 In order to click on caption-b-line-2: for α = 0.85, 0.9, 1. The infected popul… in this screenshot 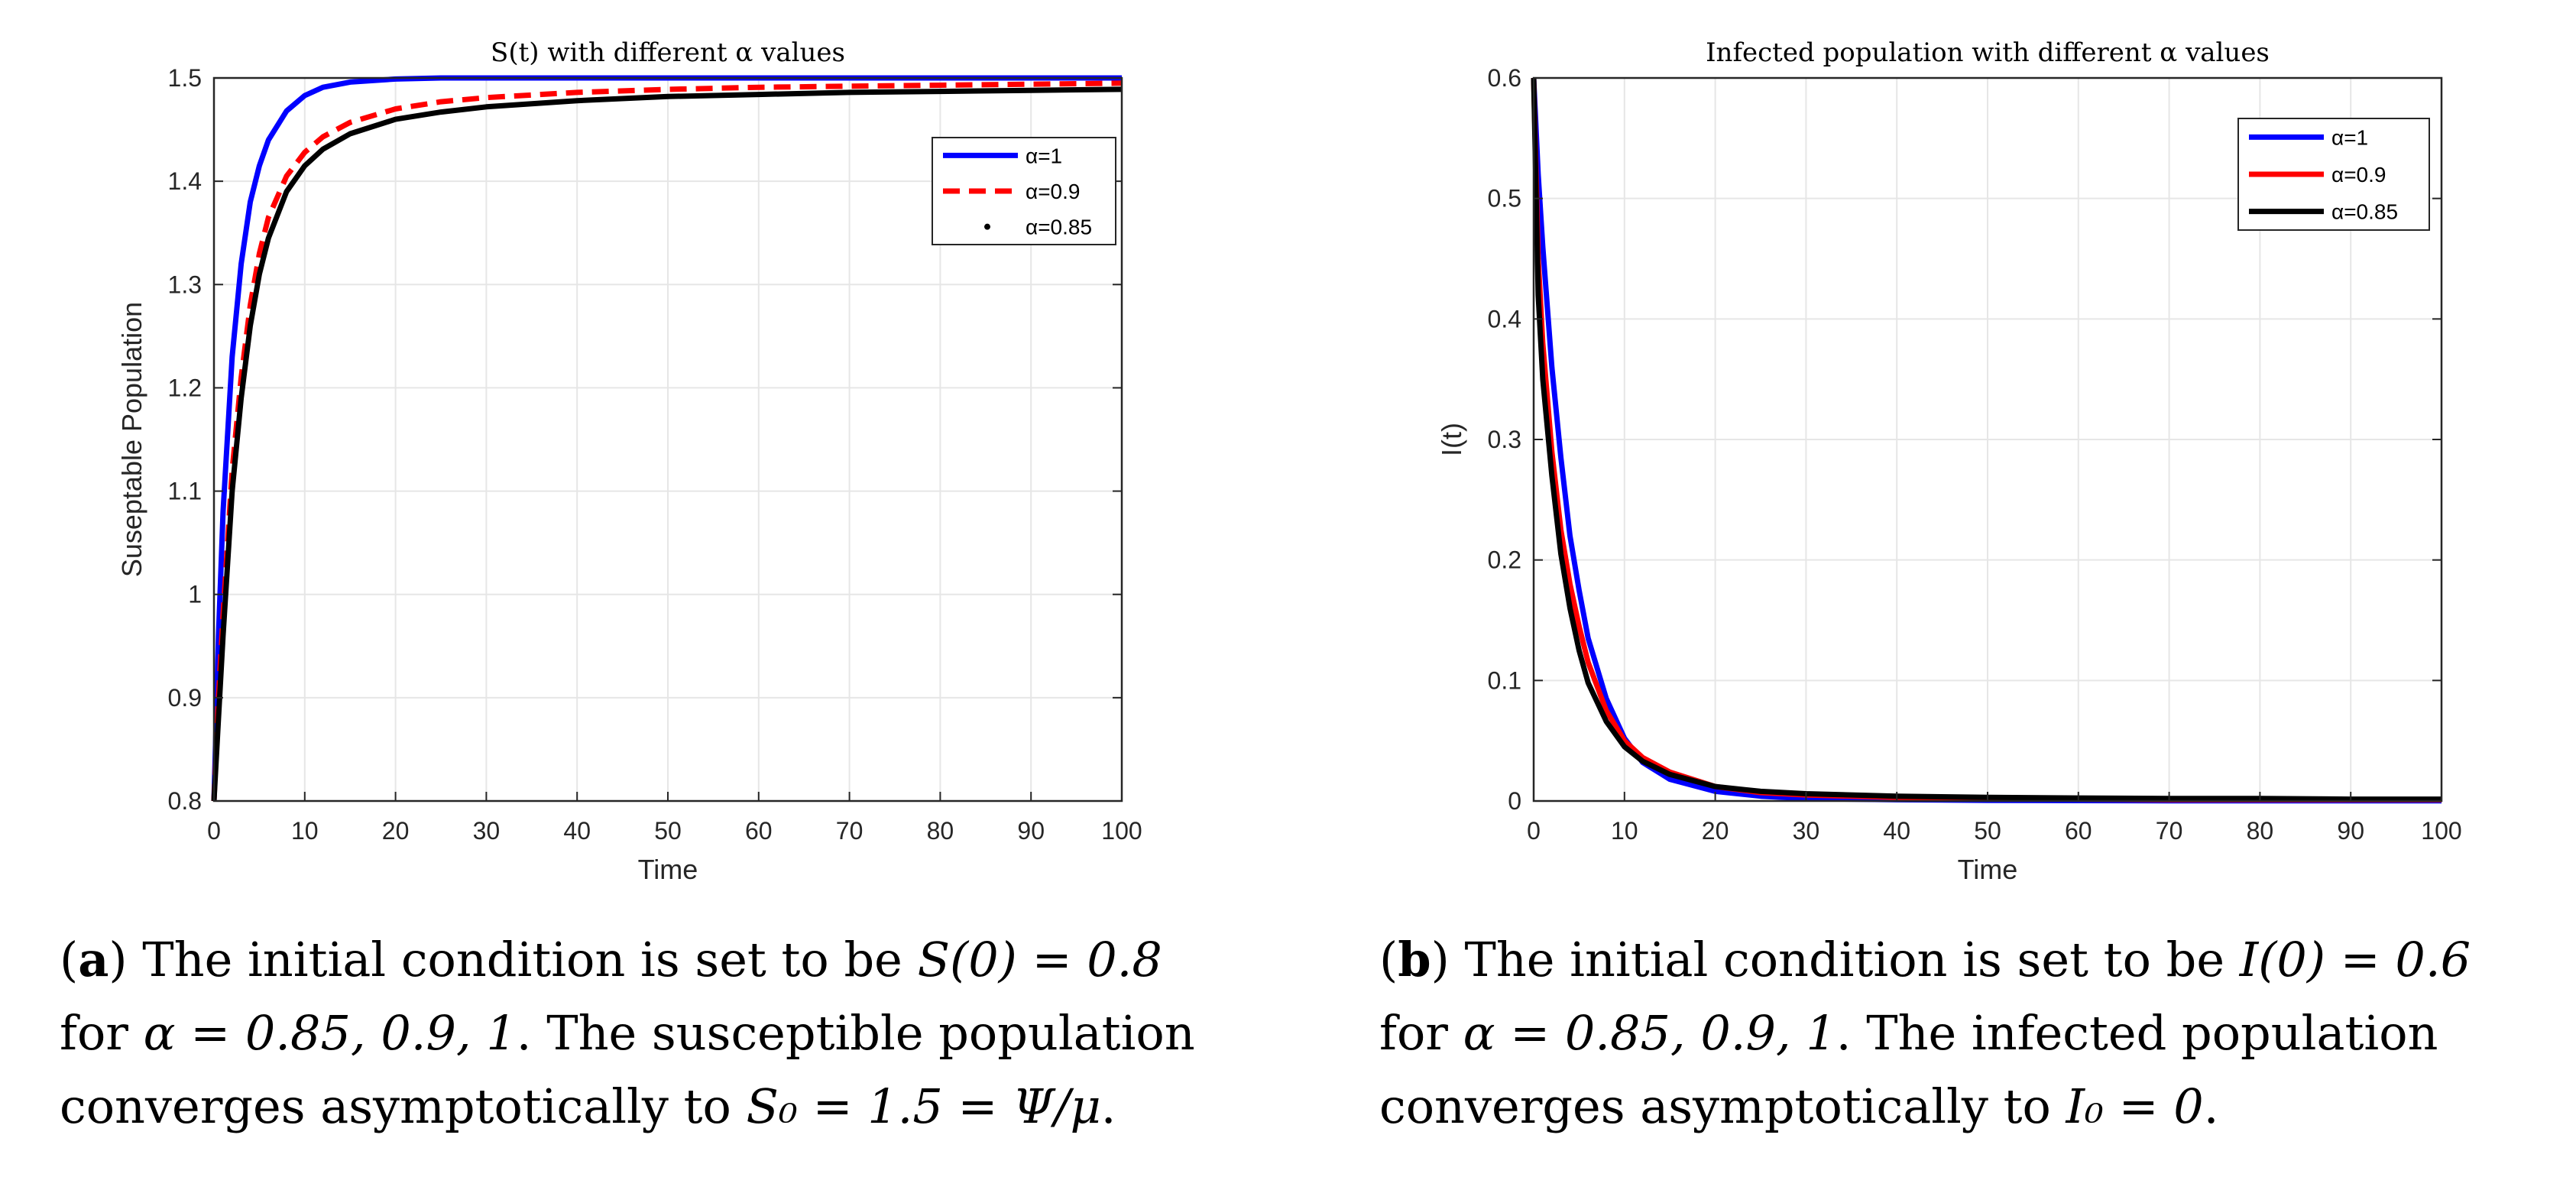, I will do `click(1975, 1033)`.